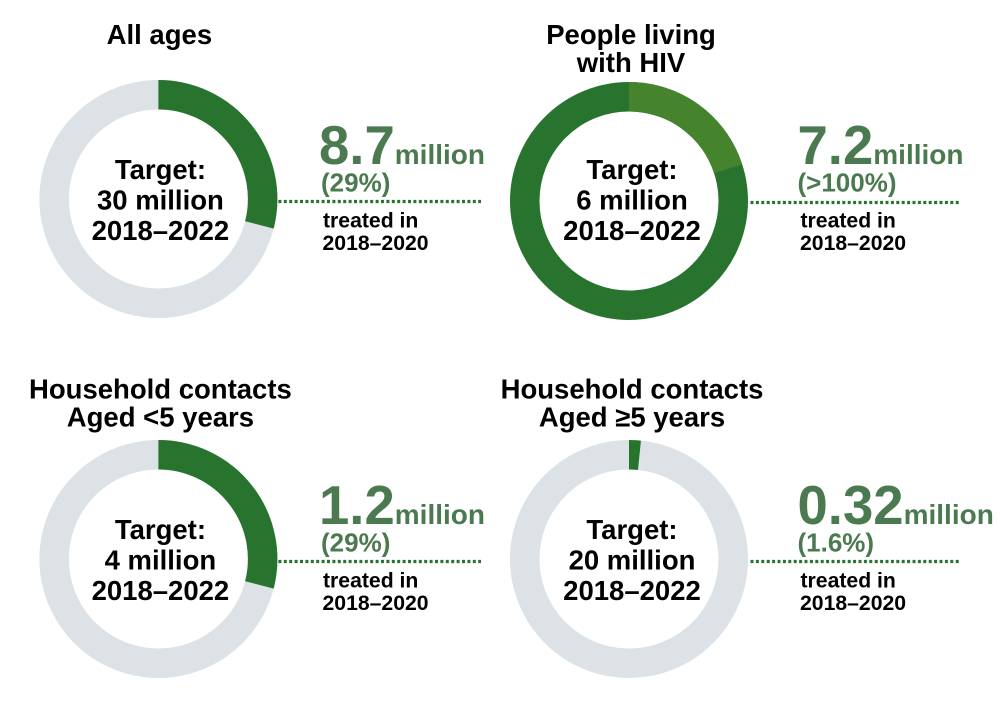 Image resolution: width=1000 pixels, height=701 pixels. Describe the element at coordinates (631, 62) in the screenshot. I see `svg-text: with HIV` at that location.